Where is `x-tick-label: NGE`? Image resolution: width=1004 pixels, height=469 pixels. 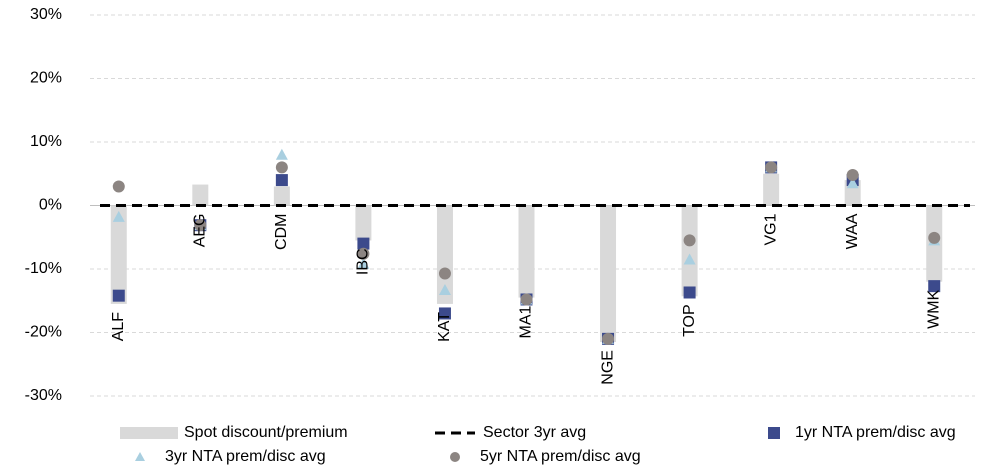 x-tick-label: NGE is located at coordinates (607, 367).